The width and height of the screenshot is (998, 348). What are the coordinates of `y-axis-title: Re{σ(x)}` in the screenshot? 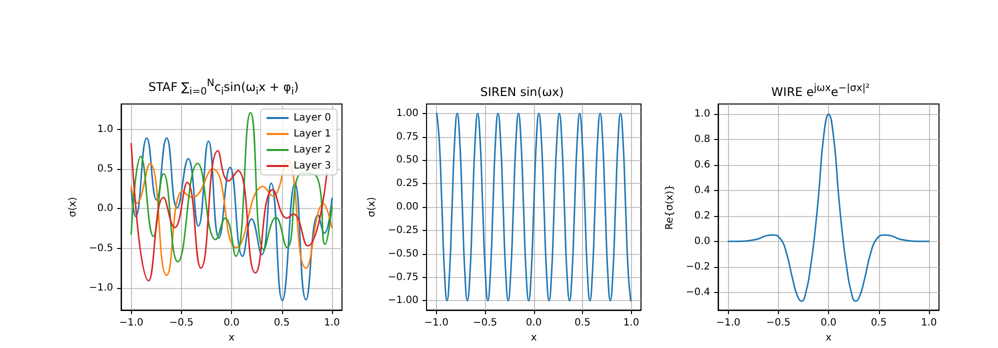 It's located at (670, 207).